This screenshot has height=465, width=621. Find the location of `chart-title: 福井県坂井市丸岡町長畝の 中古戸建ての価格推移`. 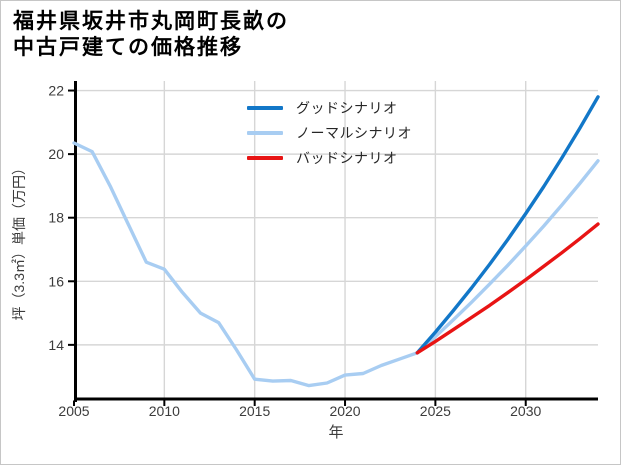

chart-title: 福井県坂井市丸岡町長畝の 中古戸建ての価格推移 is located at coordinates (151, 35).